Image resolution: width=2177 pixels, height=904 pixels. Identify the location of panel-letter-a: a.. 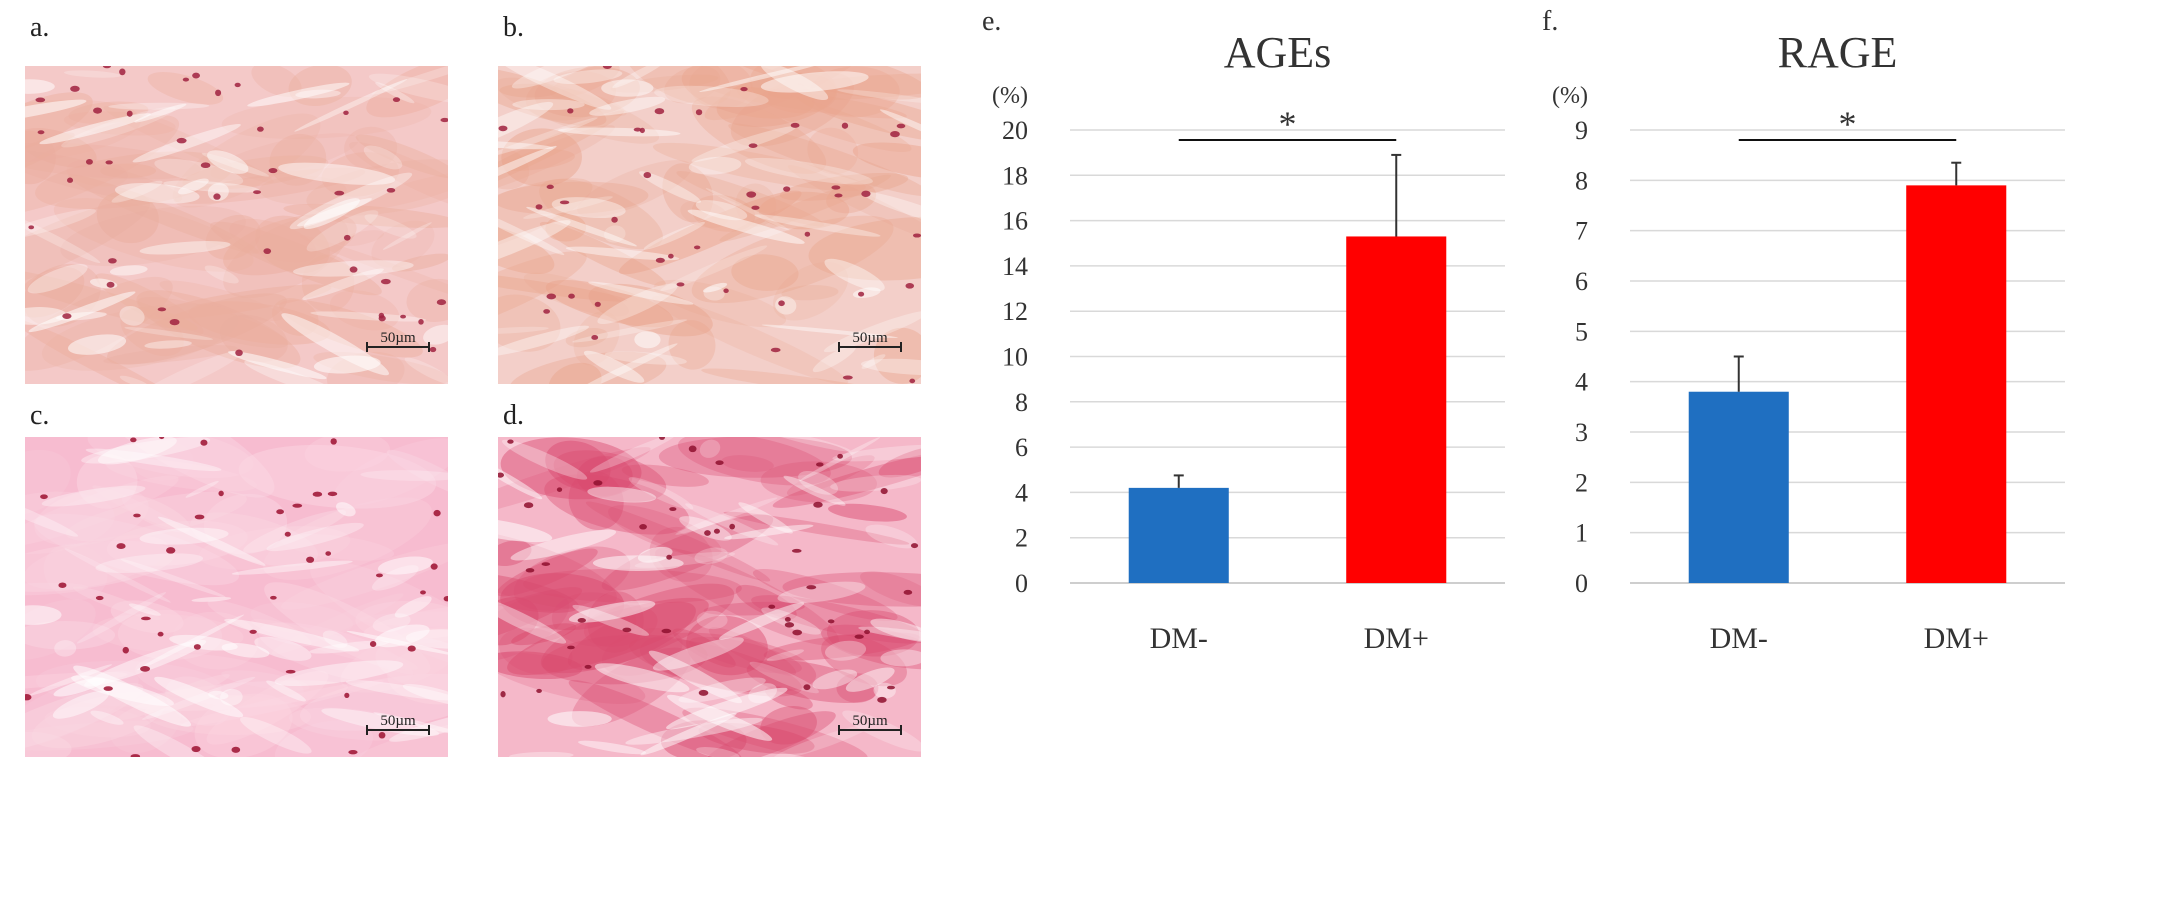
(40, 27).